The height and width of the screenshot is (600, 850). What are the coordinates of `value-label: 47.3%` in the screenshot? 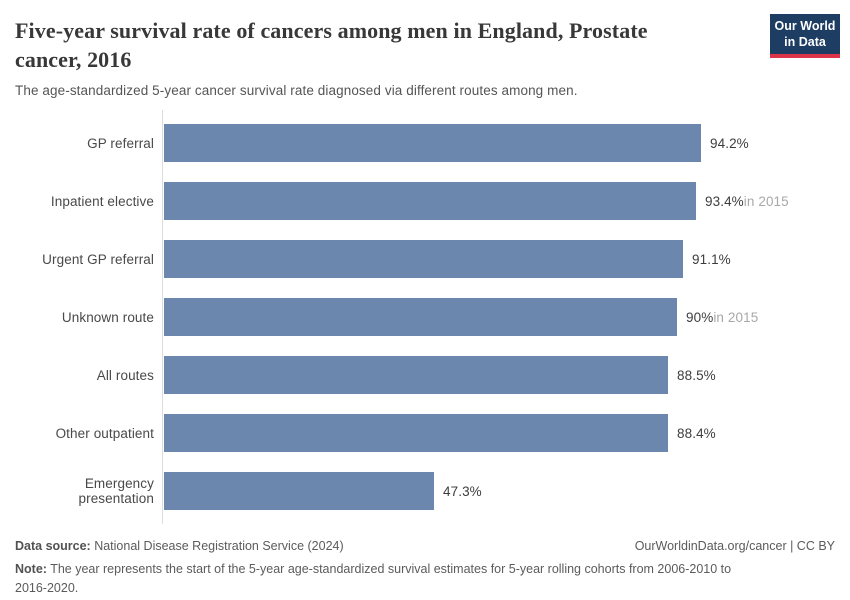 It's located at (462, 491).